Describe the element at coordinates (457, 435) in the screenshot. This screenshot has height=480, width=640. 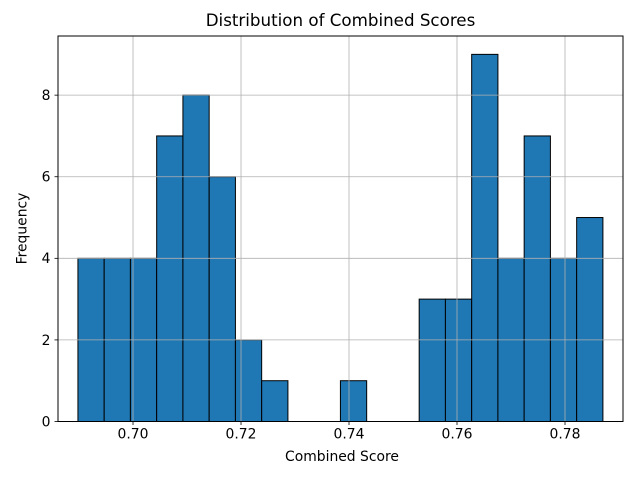
I see `x-tick-label: 0.76` at that location.